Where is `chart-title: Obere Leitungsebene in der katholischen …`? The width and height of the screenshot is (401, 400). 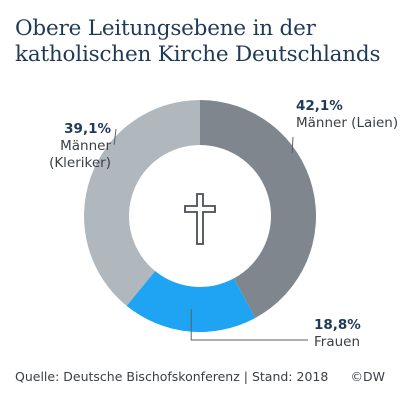 chart-title: Obere Leitungsebene in der katholischen … is located at coordinates (202, 42).